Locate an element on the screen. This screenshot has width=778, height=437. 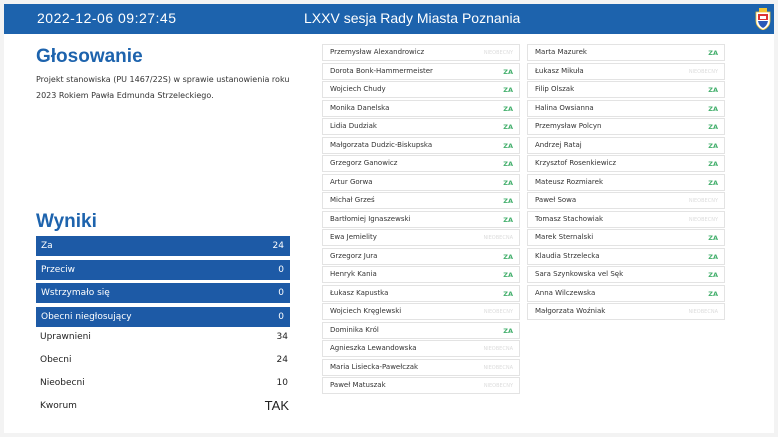
member-name: Grzegorz Jura is located at coordinates (354, 255).